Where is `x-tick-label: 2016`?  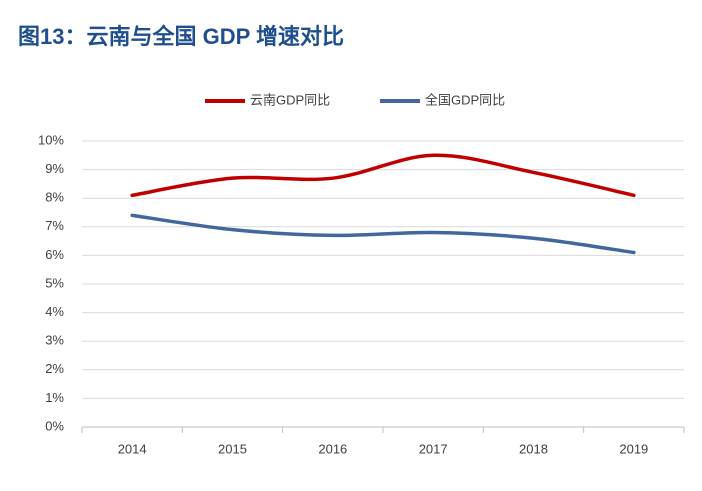 x-tick-label: 2016 is located at coordinates (332, 448).